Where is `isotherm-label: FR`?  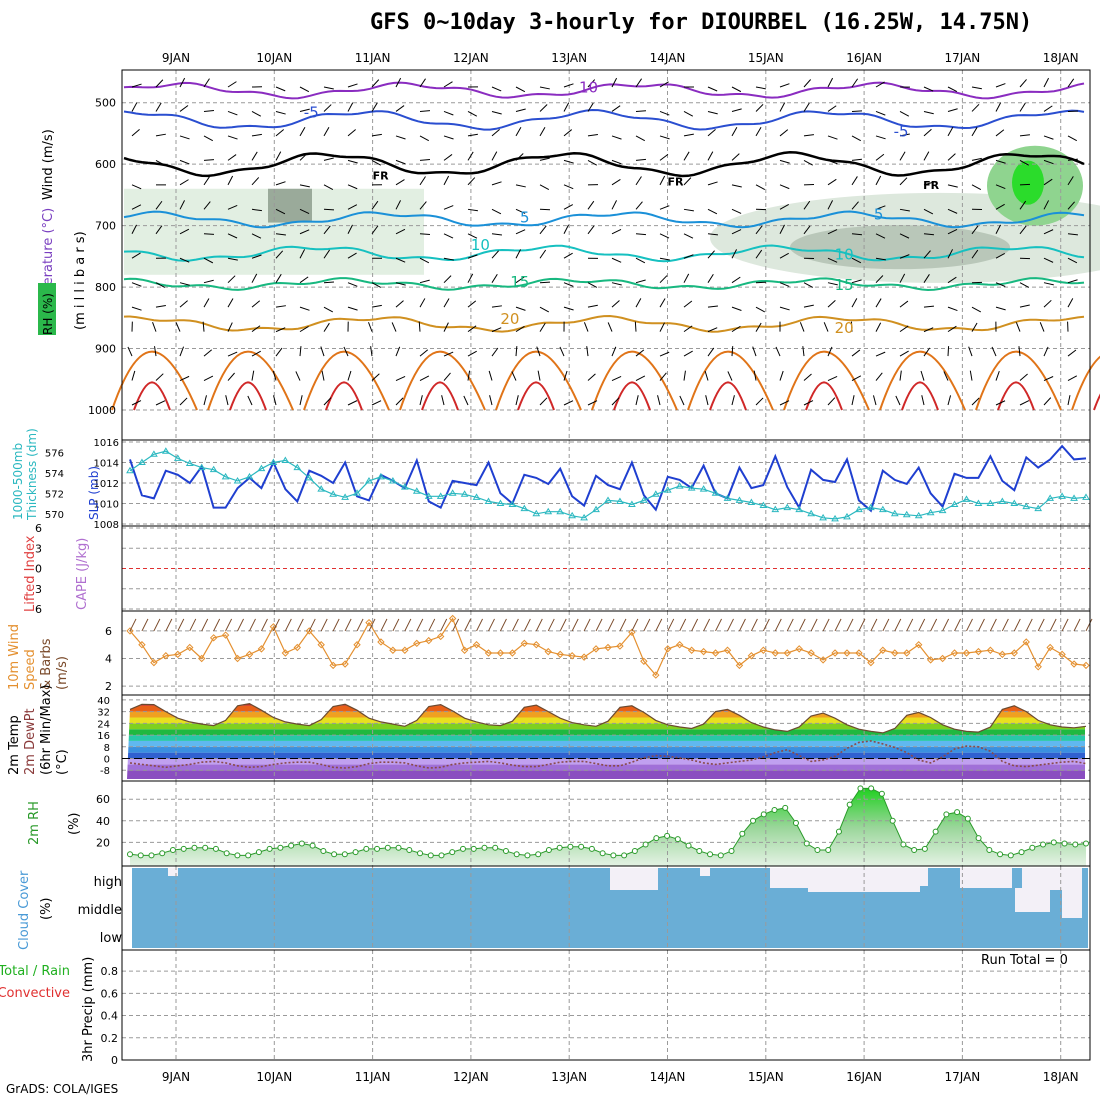 isotherm-label: FR is located at coordinates (676, 182).